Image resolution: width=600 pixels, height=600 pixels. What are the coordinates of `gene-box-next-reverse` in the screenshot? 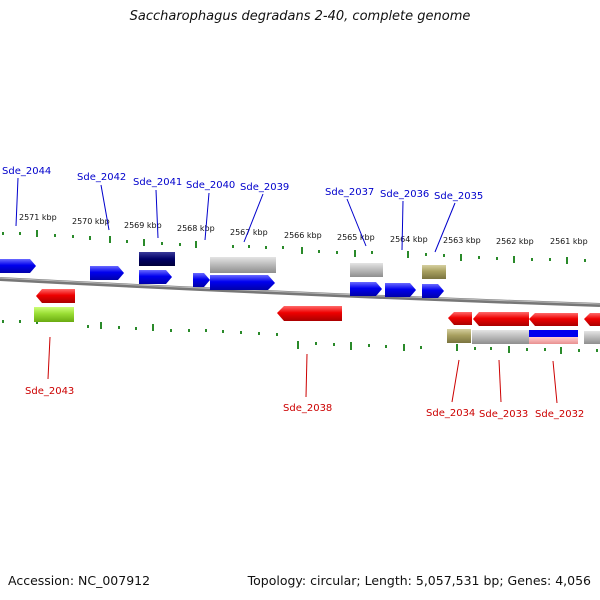 It's located at (592, 337).